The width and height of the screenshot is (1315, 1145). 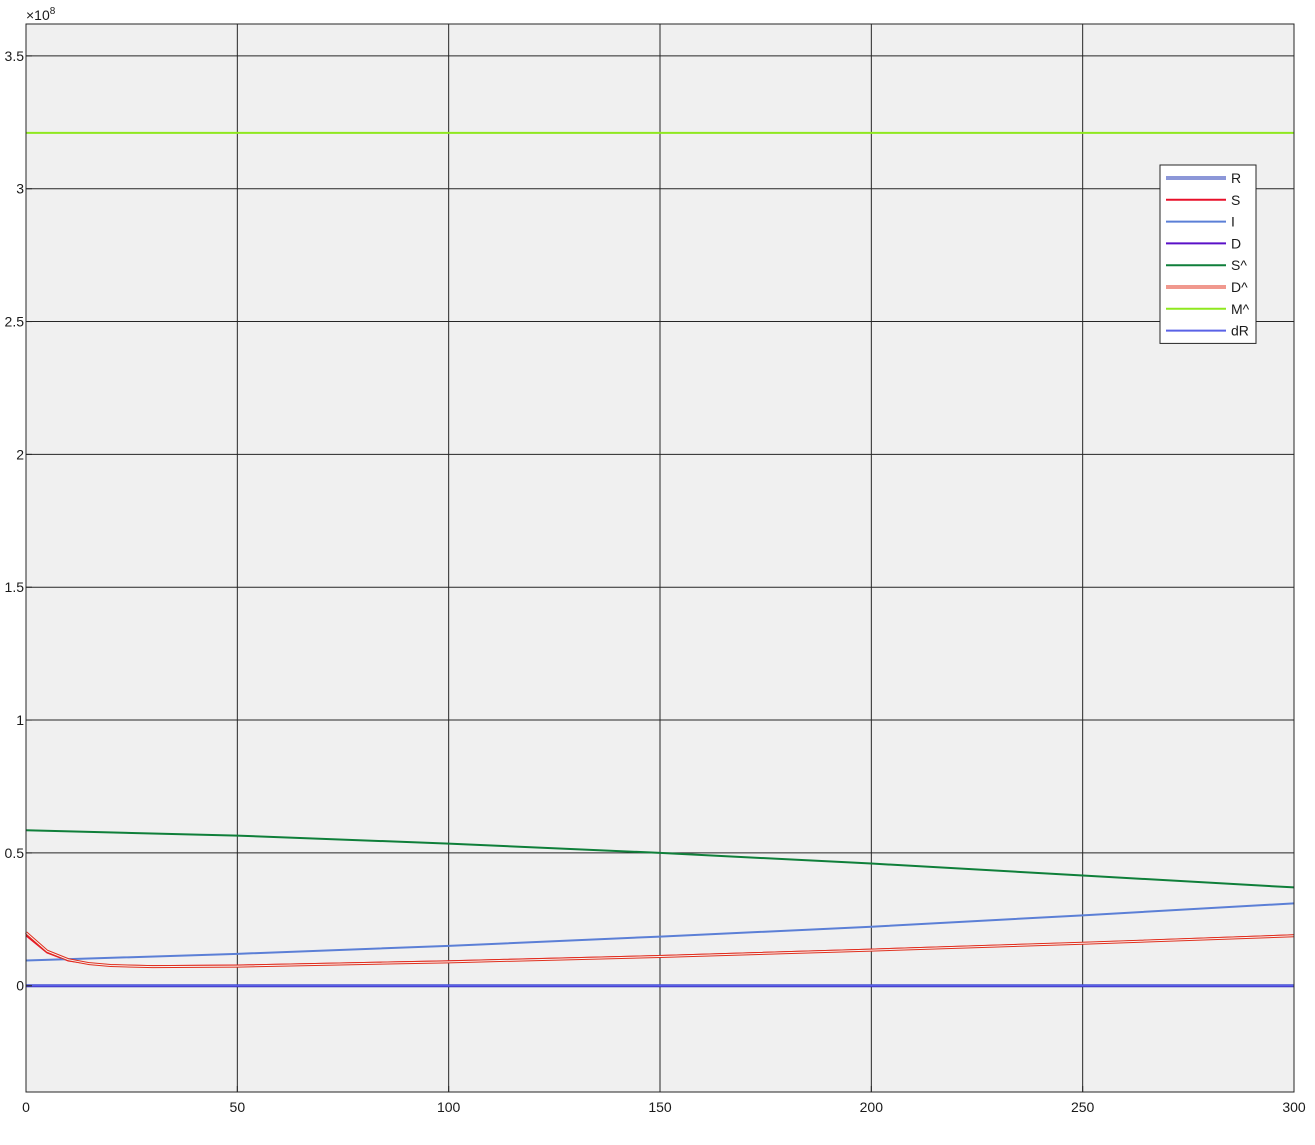 What do you see at coordinates (1233, 222) in the screenshot?
I see `legend-label: I` at bounding box center [1233, 222].